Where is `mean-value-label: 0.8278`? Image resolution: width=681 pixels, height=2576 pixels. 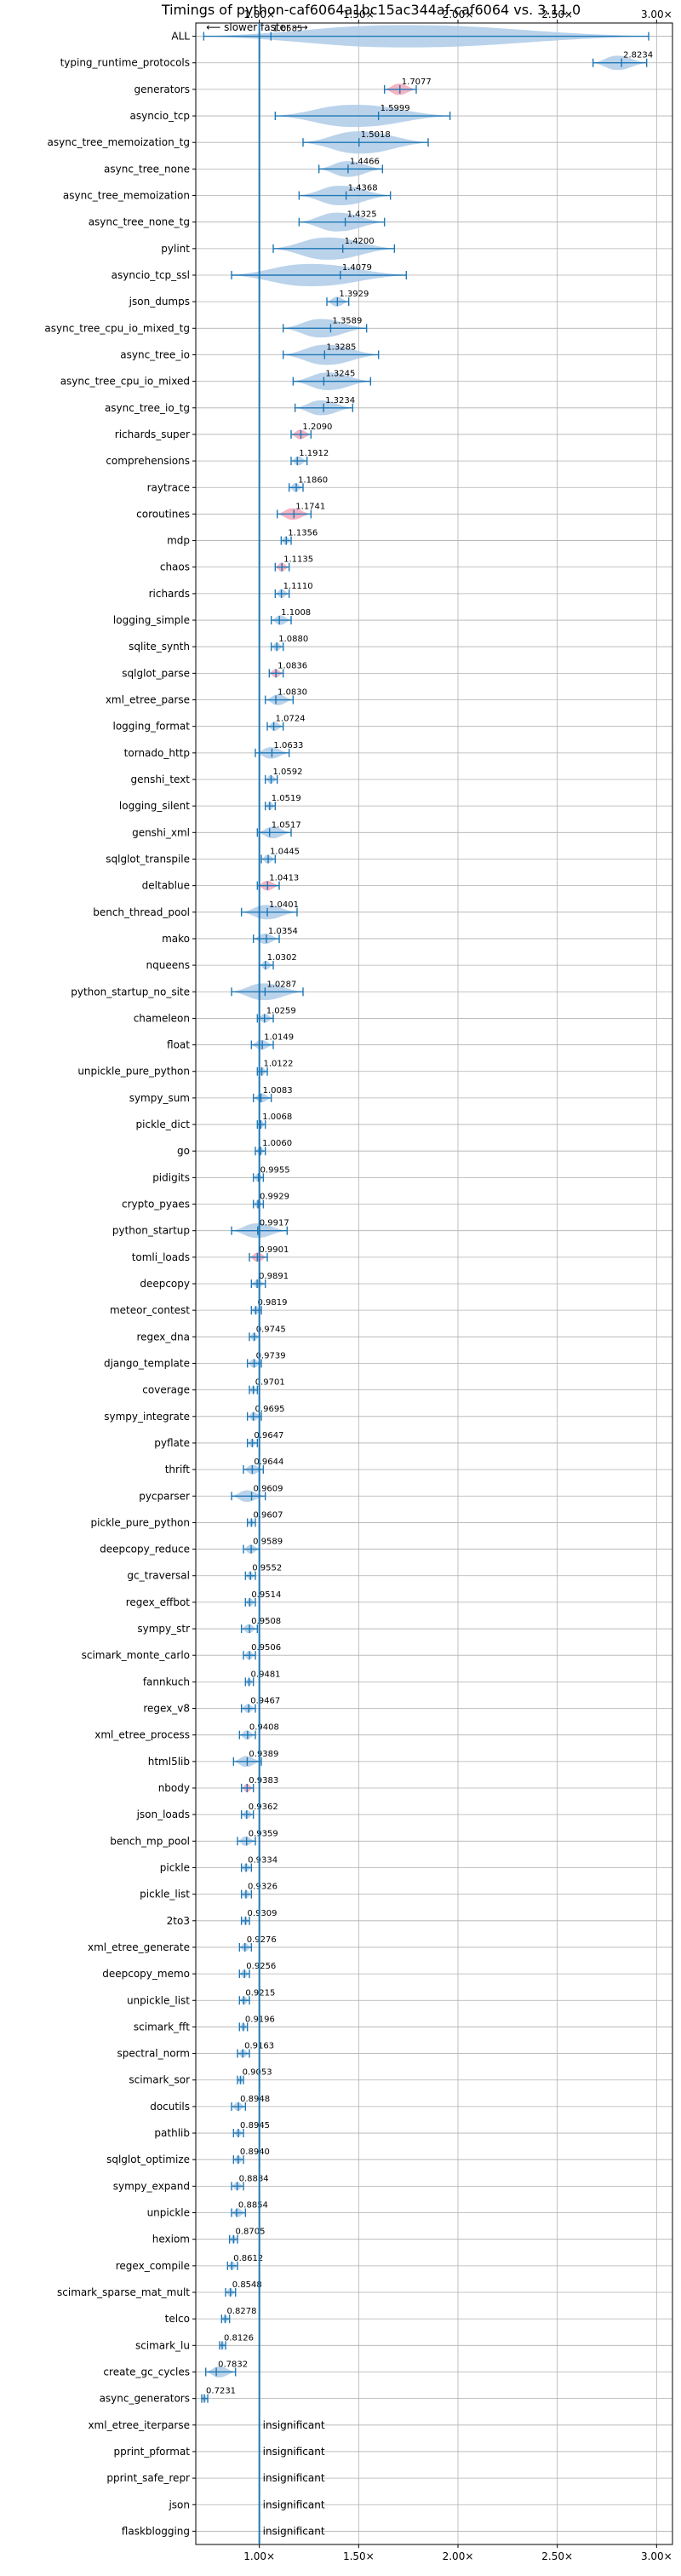
mean-value-label: 0.8278 is located at coordinates (241, 2312).